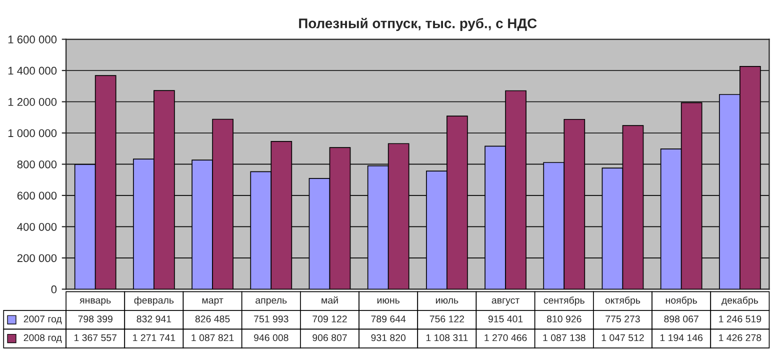 The width and height of the screenshot is (777, 357). Describe the element at coordinates (271, 338) in the screenshot. I see `data-label: 946 008` at that location.